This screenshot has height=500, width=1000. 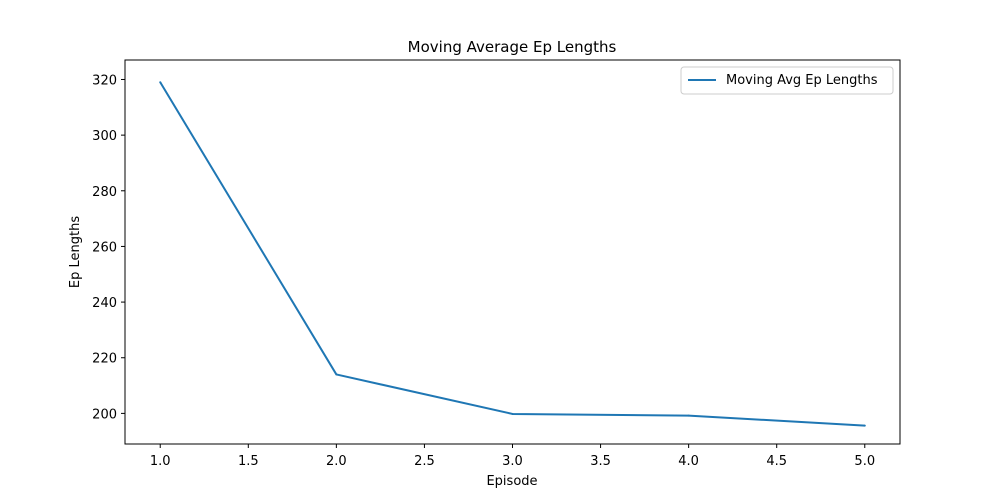 I want to click on y-tick-label: 280, so click(x=104, y=192).